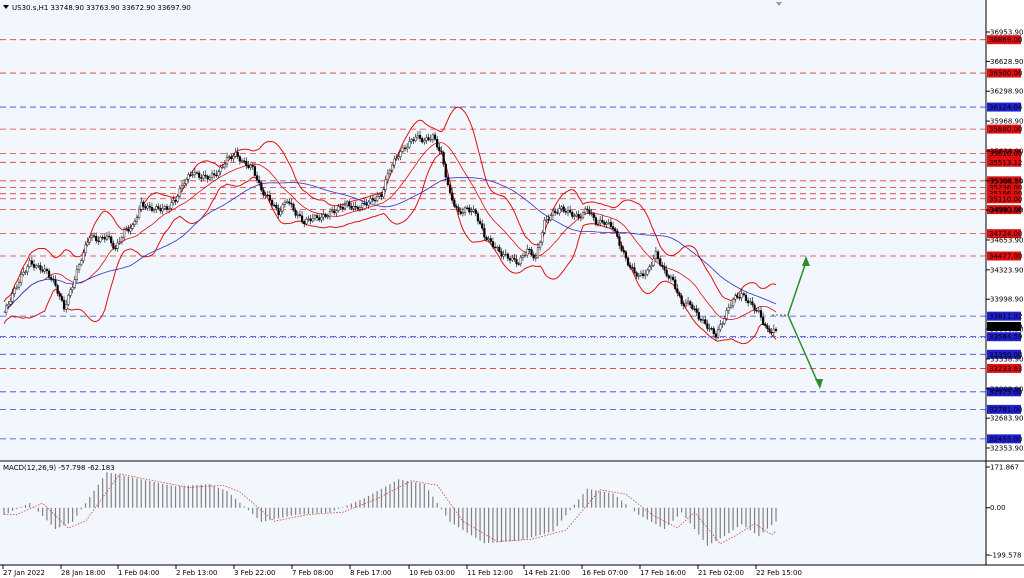 Image resolution: width=1024 pixels, height=578 pixels. What do you see at coordinates (1006, 151) in the screenshot?
I see `y-tick-label: 35638.90` at bounding box center [1006, 151].